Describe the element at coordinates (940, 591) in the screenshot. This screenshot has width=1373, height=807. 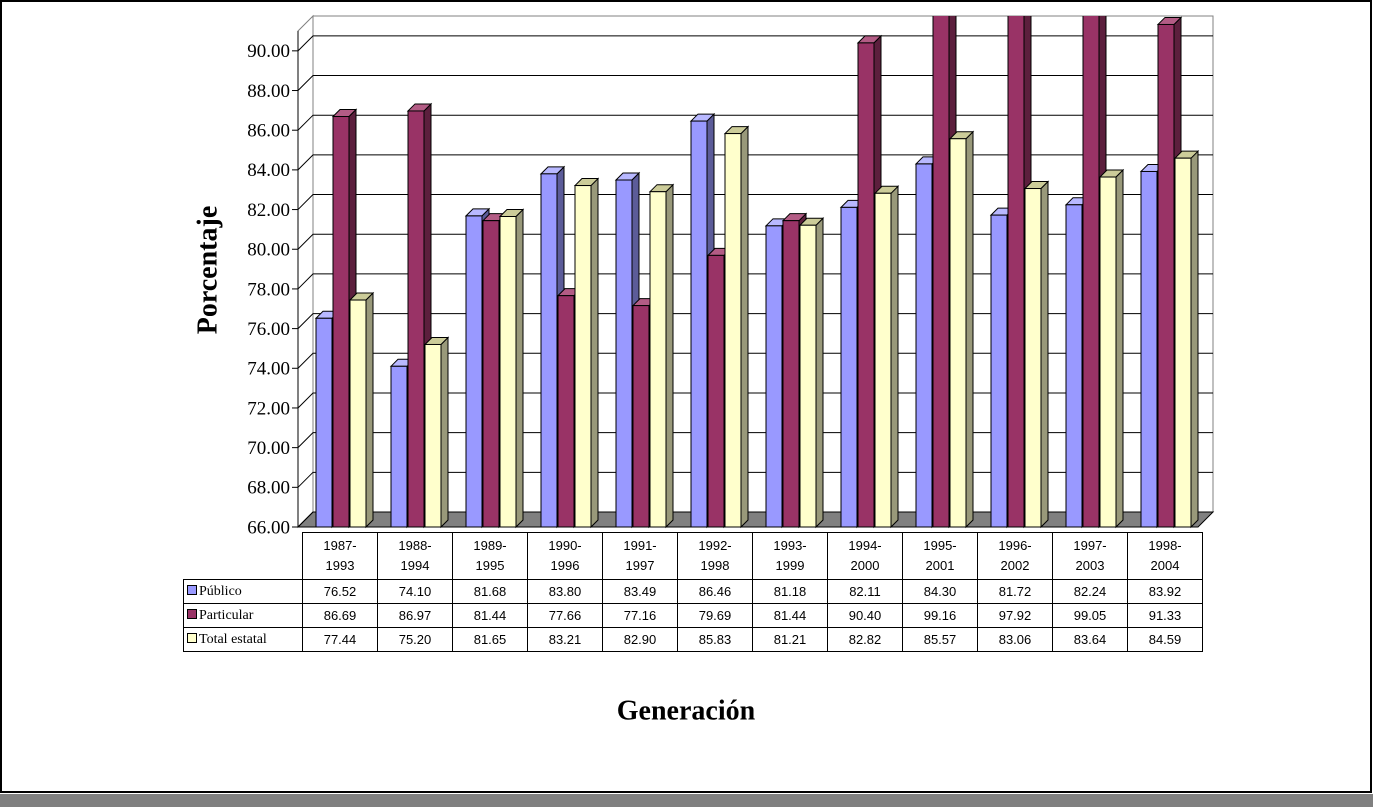
I see `table-value: 84.30` at that location.